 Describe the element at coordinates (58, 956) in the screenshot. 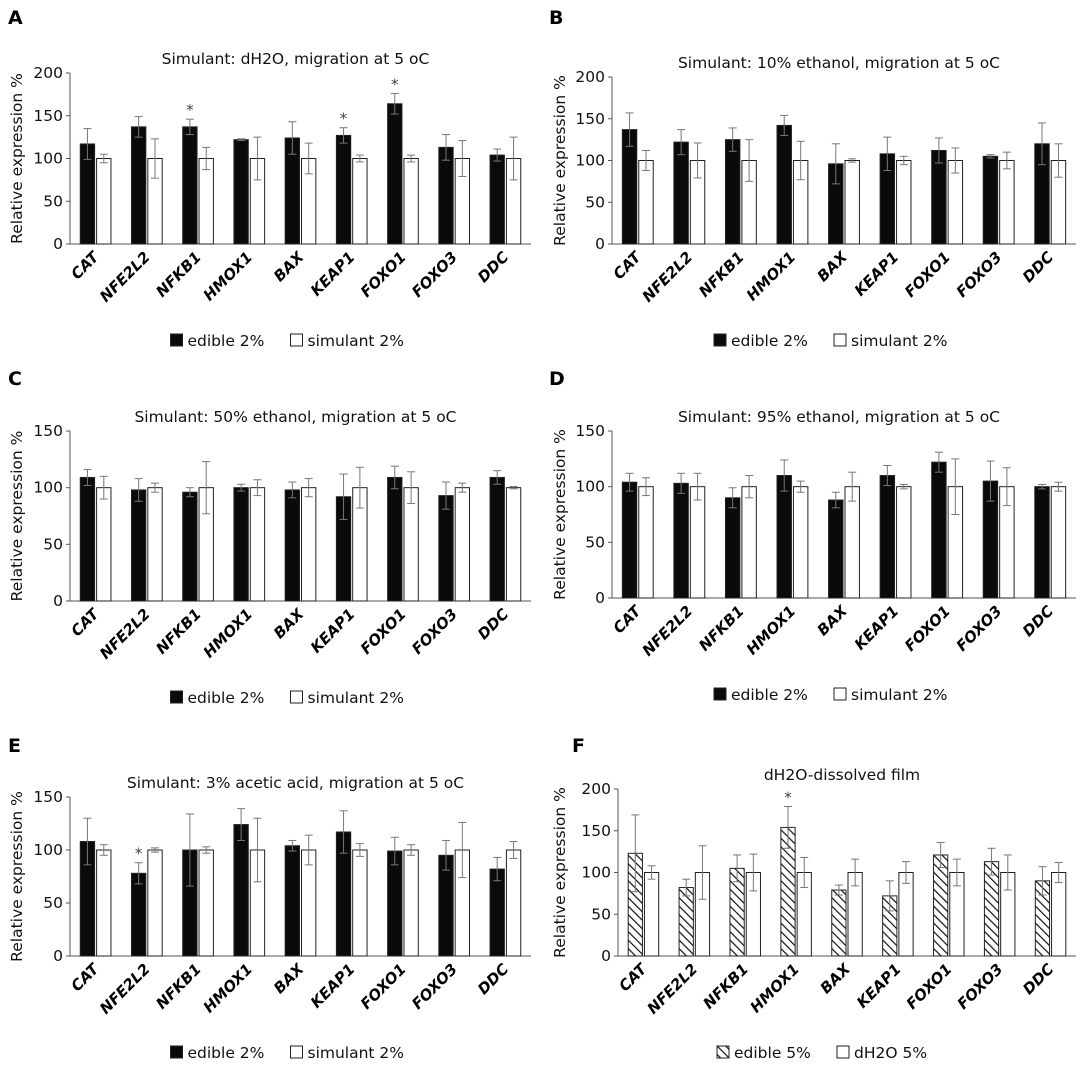

I see `y-tick-label-e: 0` at that location.